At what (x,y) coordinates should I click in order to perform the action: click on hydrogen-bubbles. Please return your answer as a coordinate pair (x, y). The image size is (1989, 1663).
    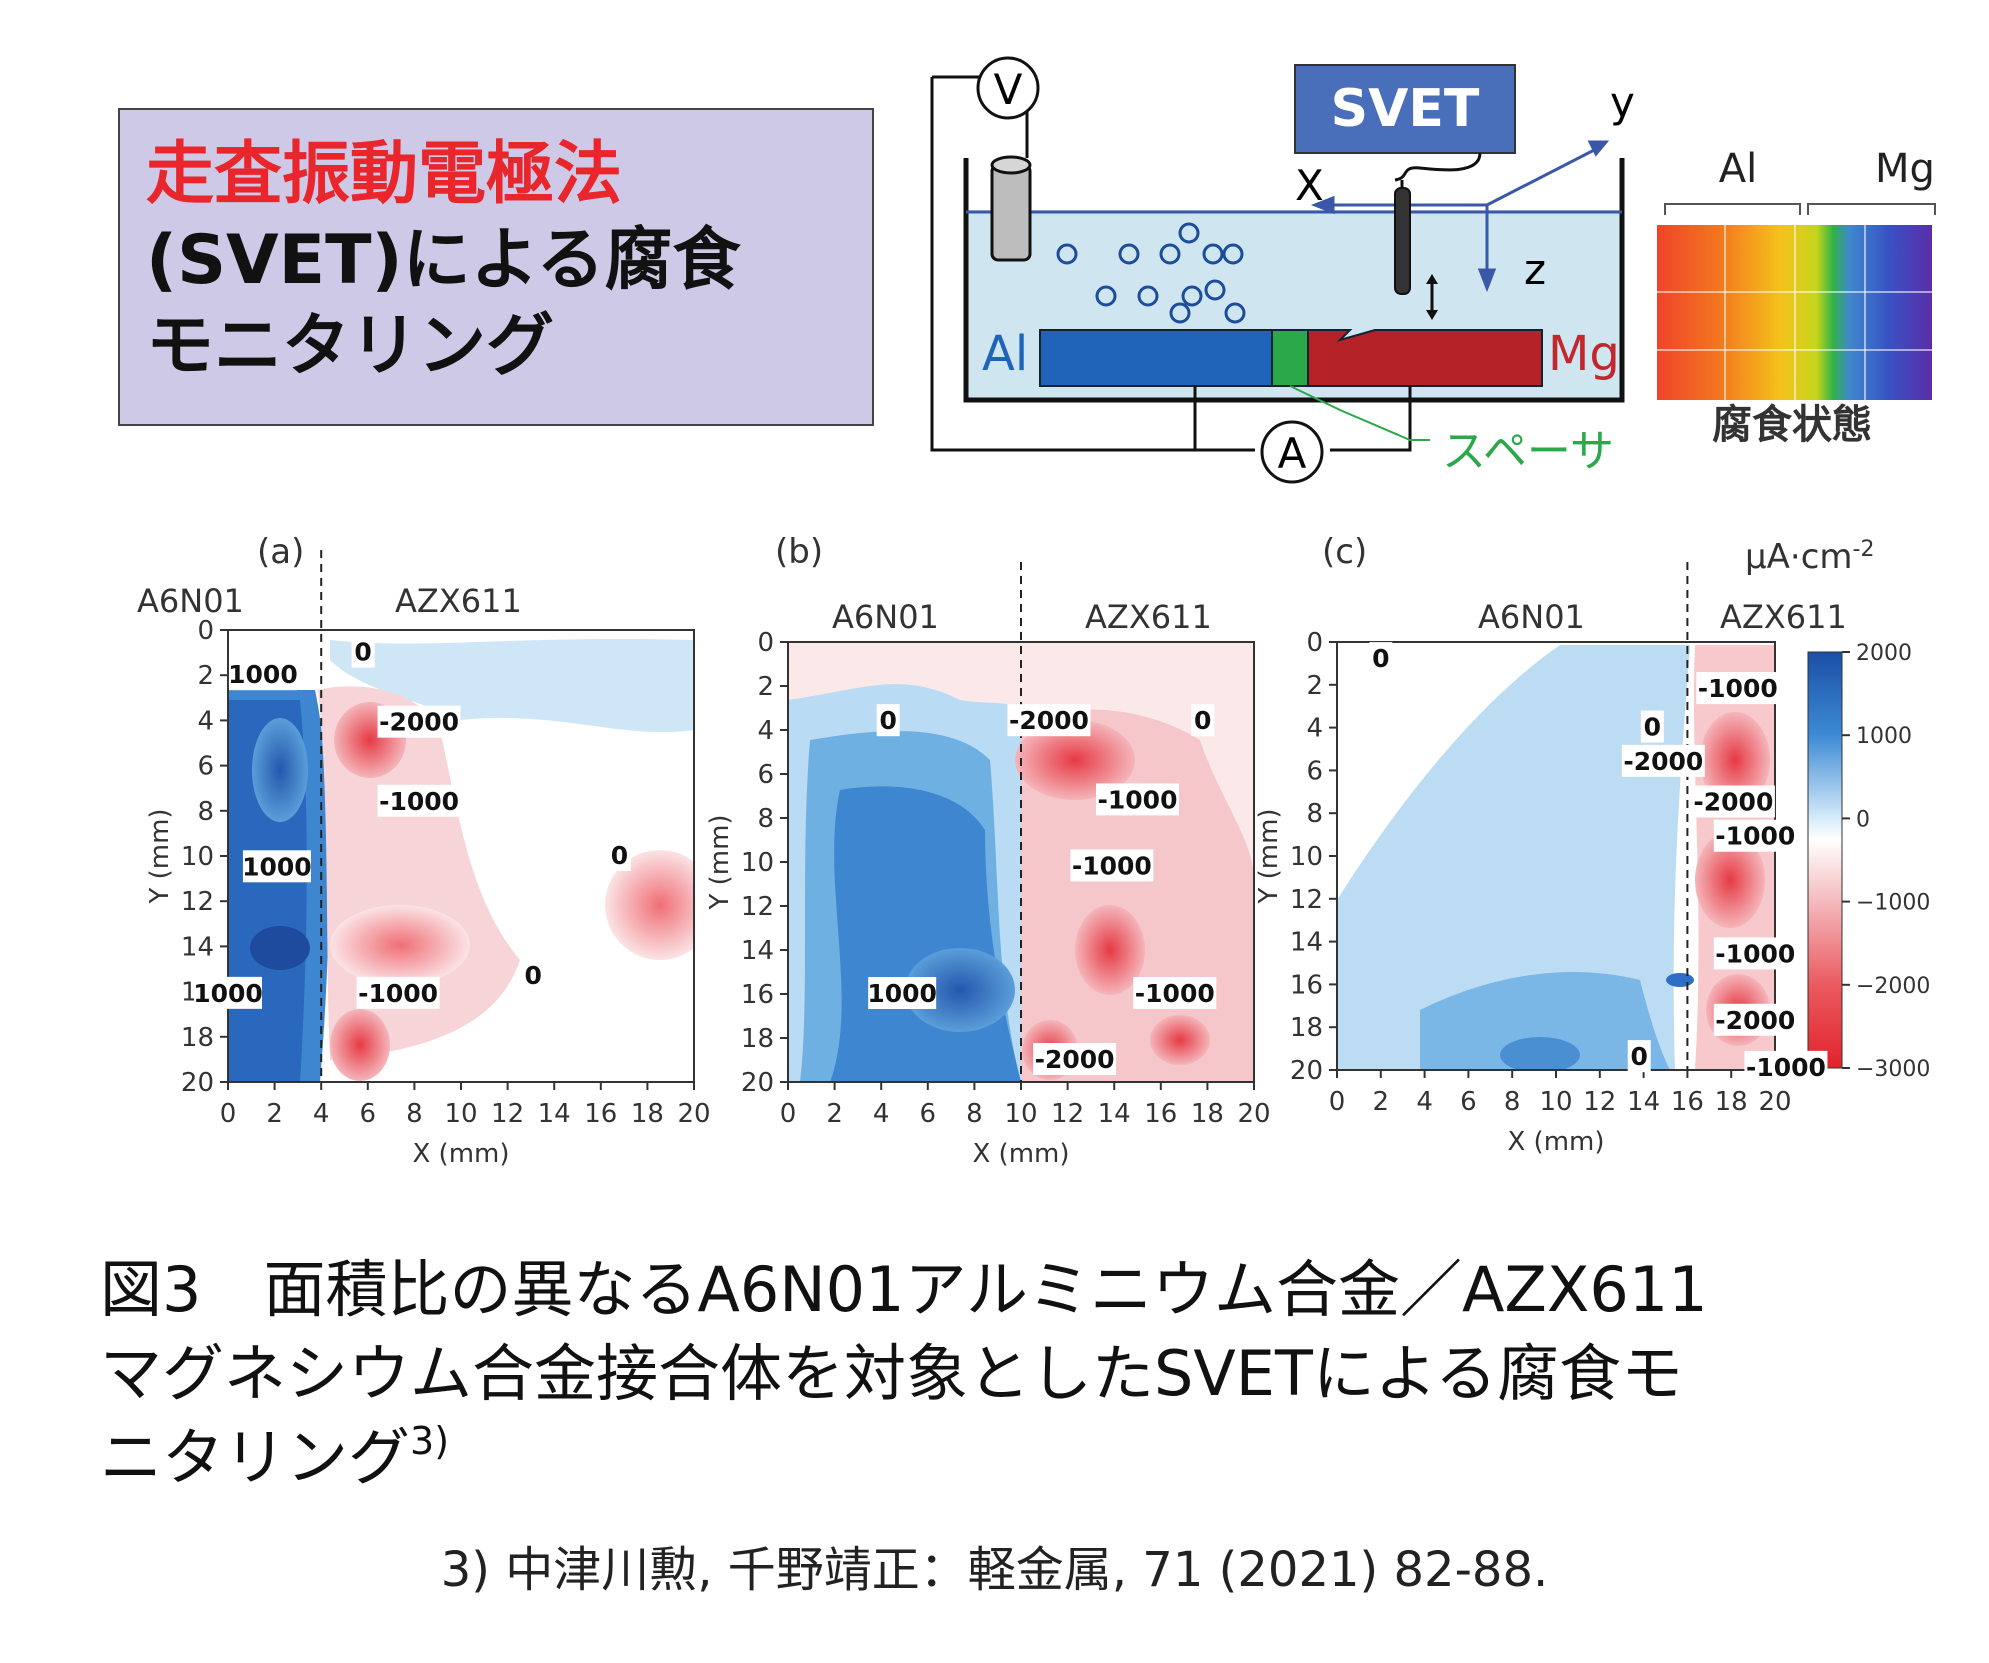
    Looking at the image, I should click on (1151, 273).